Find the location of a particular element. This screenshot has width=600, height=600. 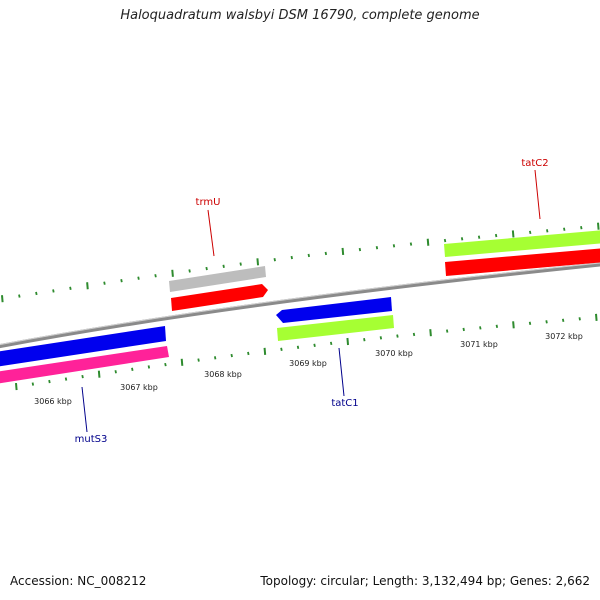

gene-label-tatc1: tatC1 is located at coordinates (344, 403).